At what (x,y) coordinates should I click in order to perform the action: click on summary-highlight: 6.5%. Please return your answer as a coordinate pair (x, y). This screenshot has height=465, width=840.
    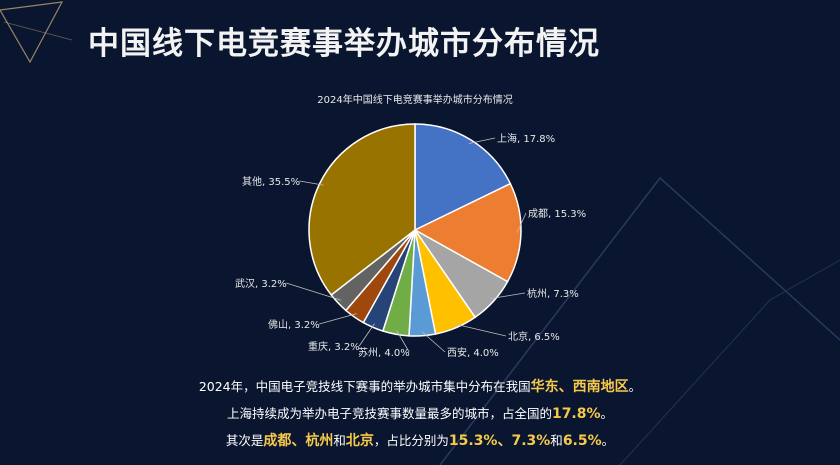
    Looking at the image, I should click on (582, 441).